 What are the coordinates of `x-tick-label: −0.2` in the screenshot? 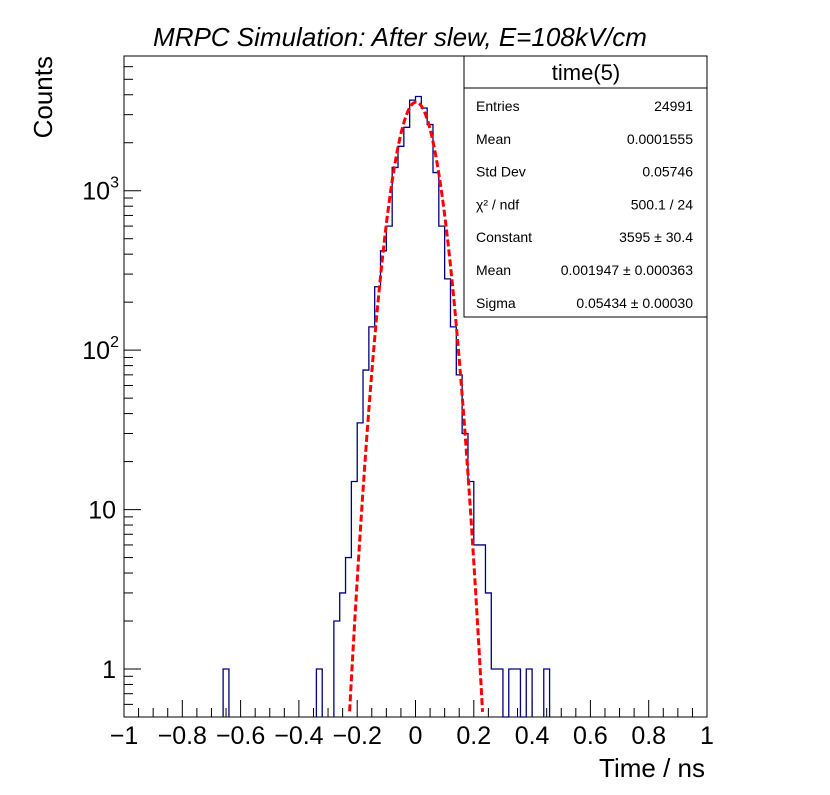 It's located at (357, 736).